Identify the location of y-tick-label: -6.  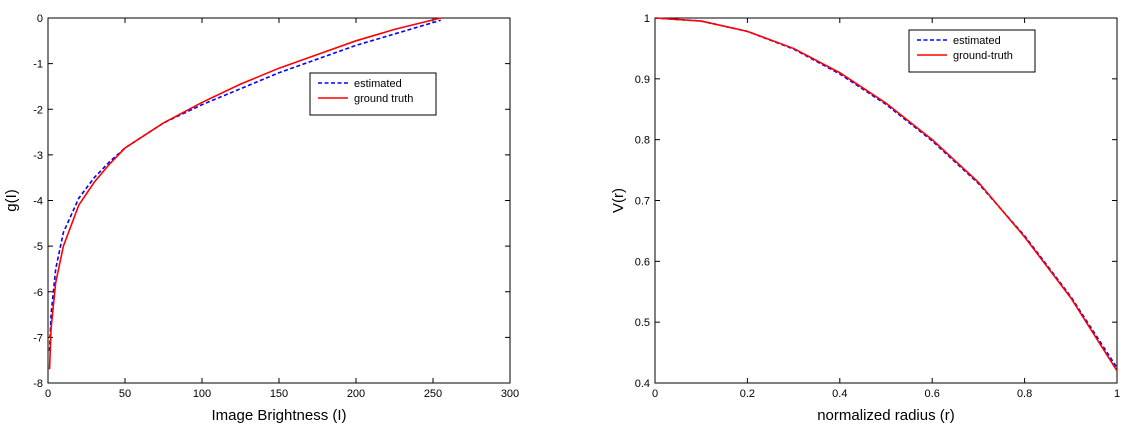
(38, 293).